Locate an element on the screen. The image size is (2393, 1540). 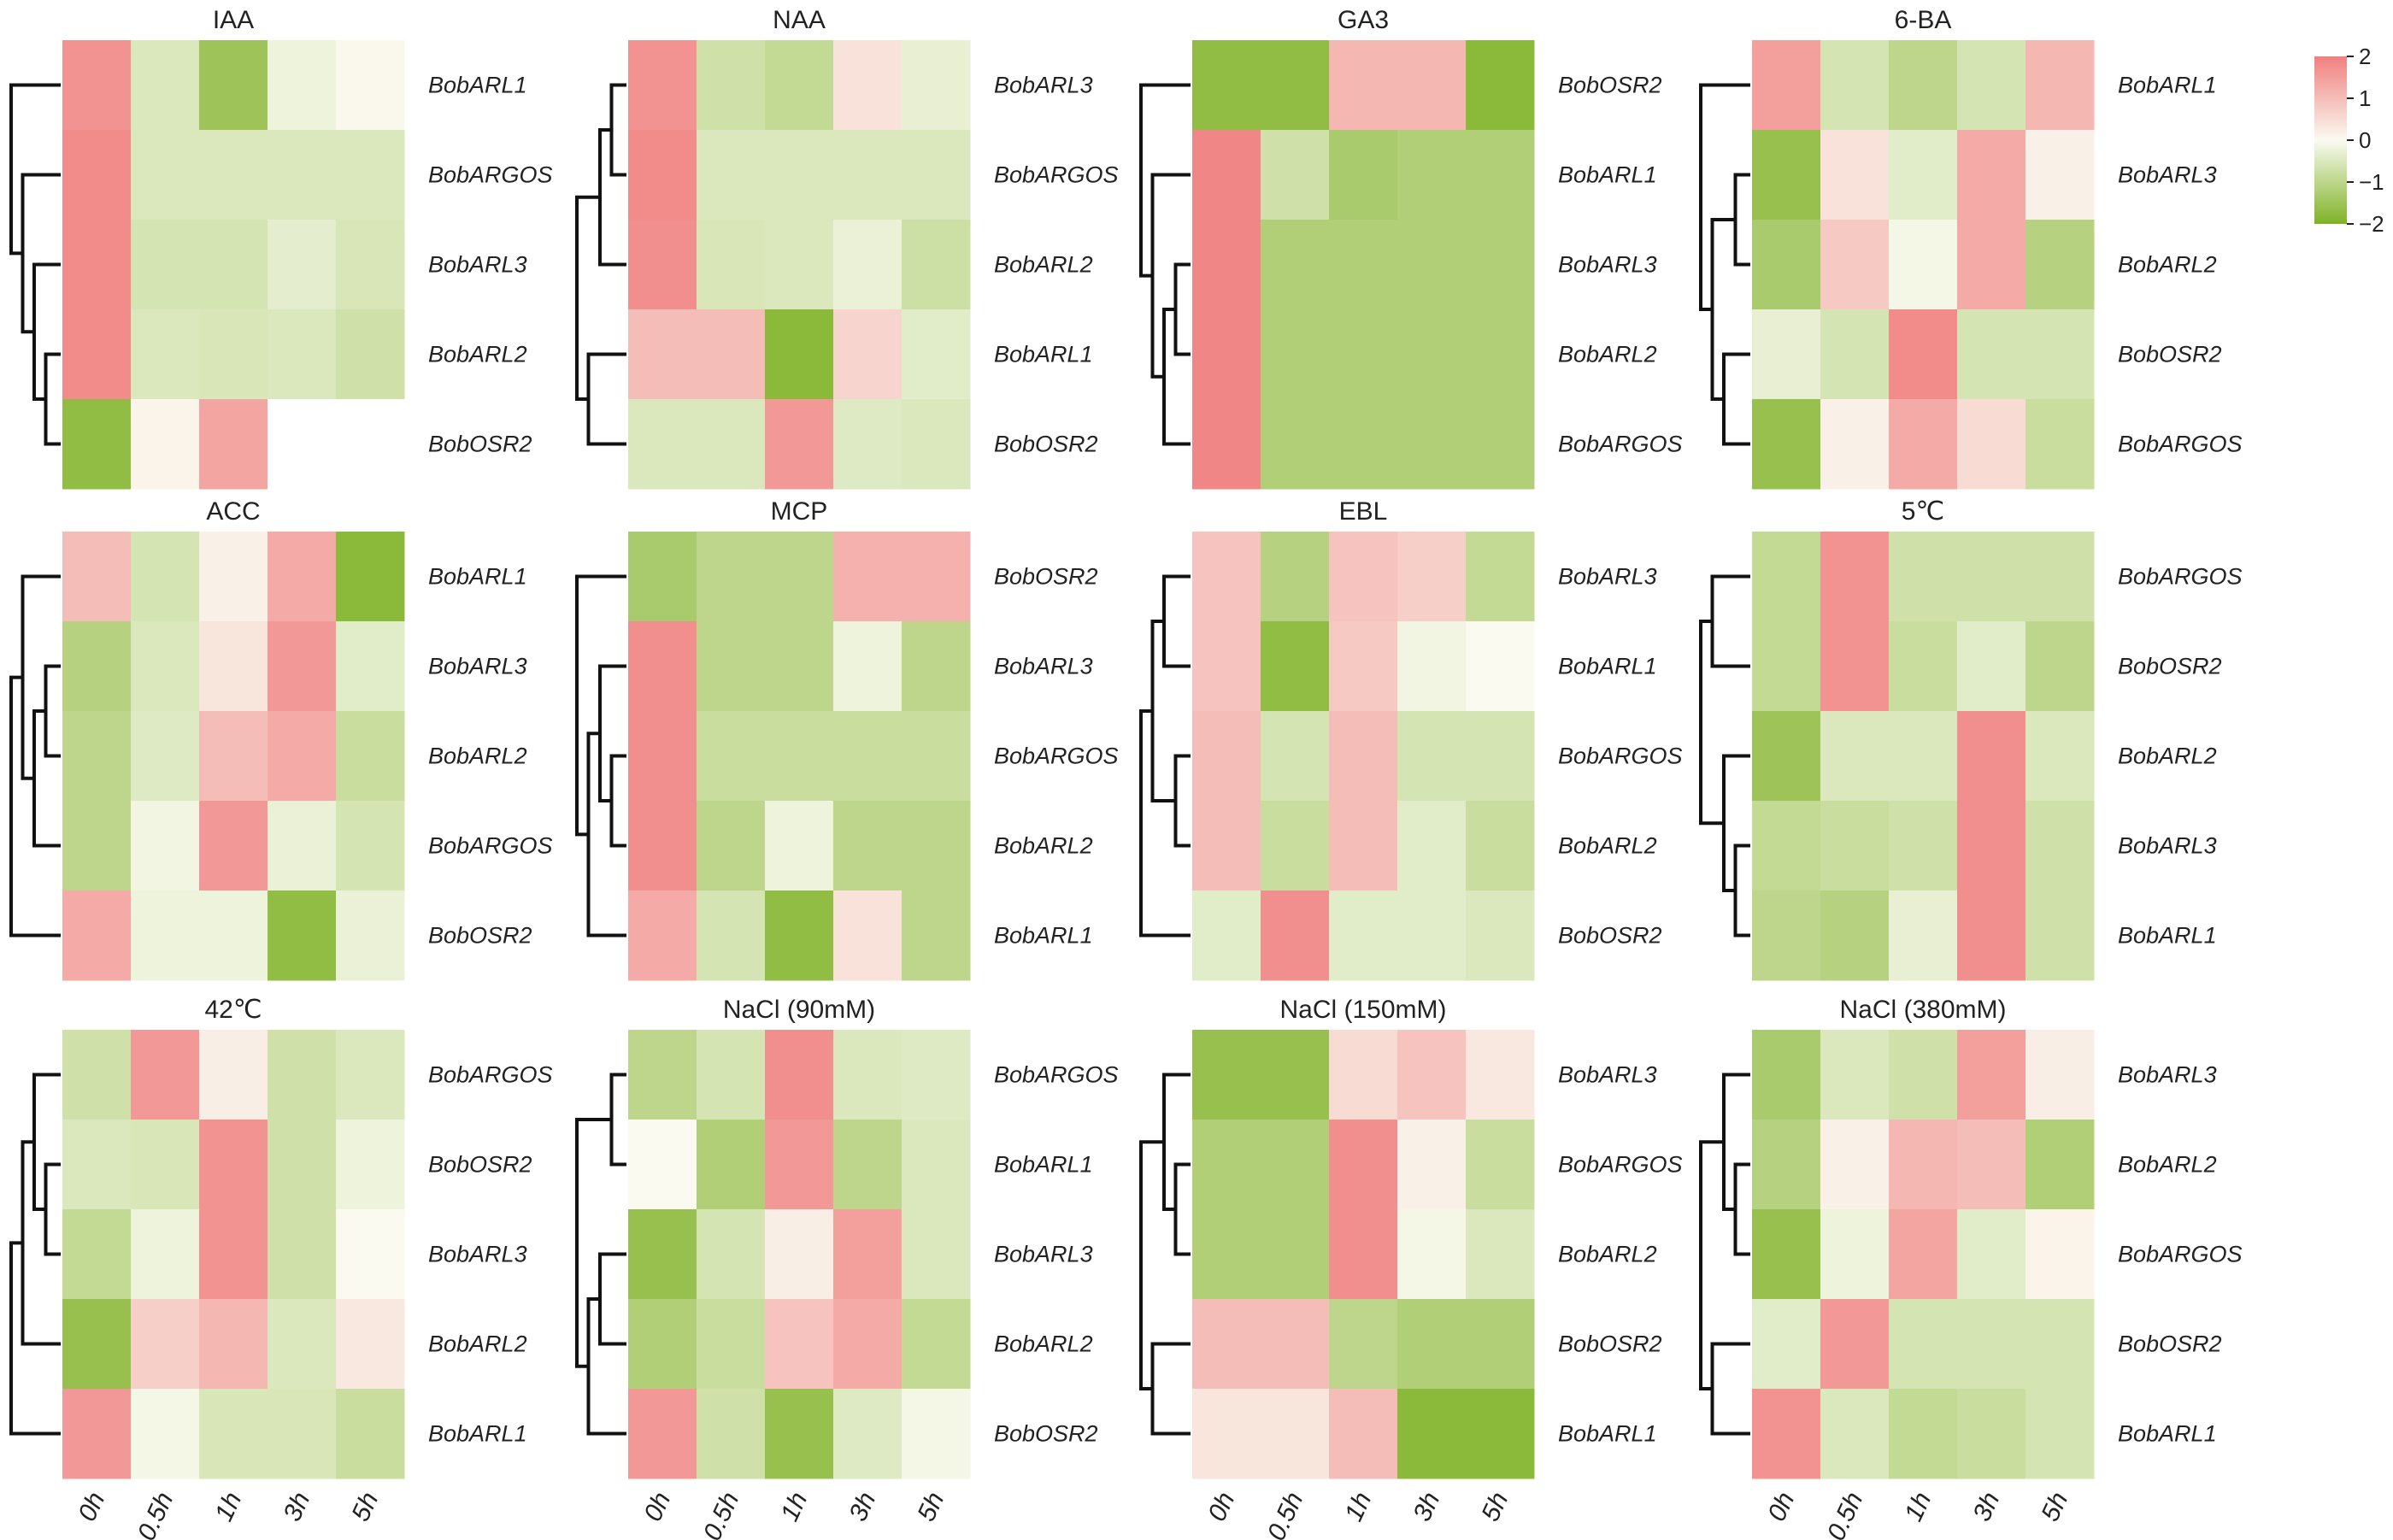
column-label: 1h is located at coordinates (794, 1506).